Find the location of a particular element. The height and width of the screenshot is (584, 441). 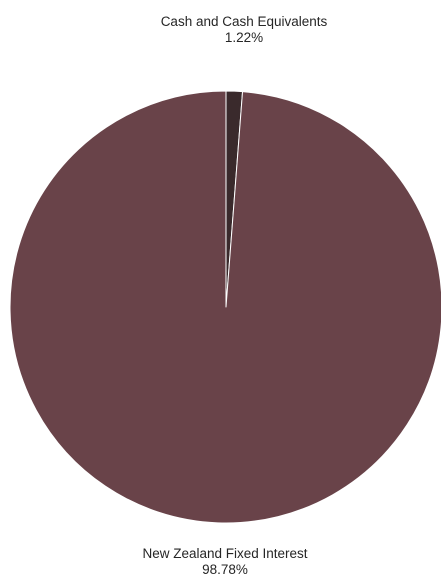

slice-label-cash: Cash and Cash Equivalents 1.22% is located at coordinates (244, 30).